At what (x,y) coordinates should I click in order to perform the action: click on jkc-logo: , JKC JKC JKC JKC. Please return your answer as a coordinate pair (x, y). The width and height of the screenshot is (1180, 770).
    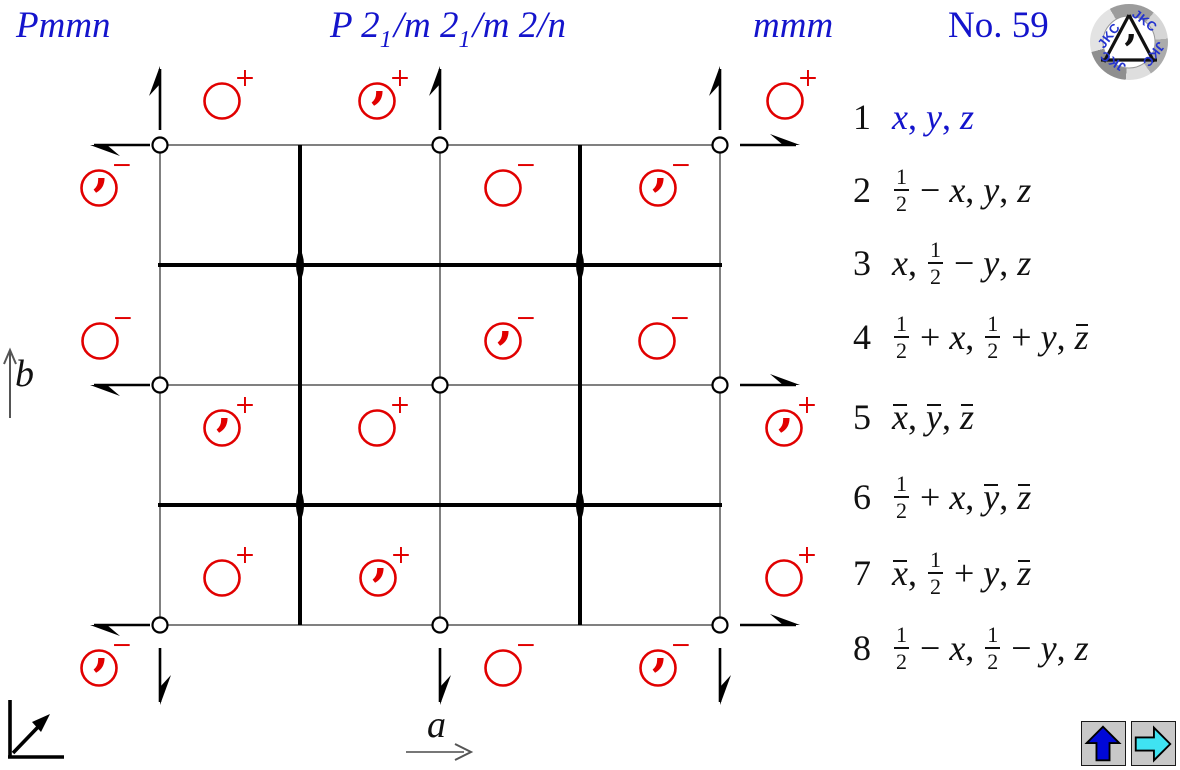
    Looking at the image, I should click on (1129, 42).